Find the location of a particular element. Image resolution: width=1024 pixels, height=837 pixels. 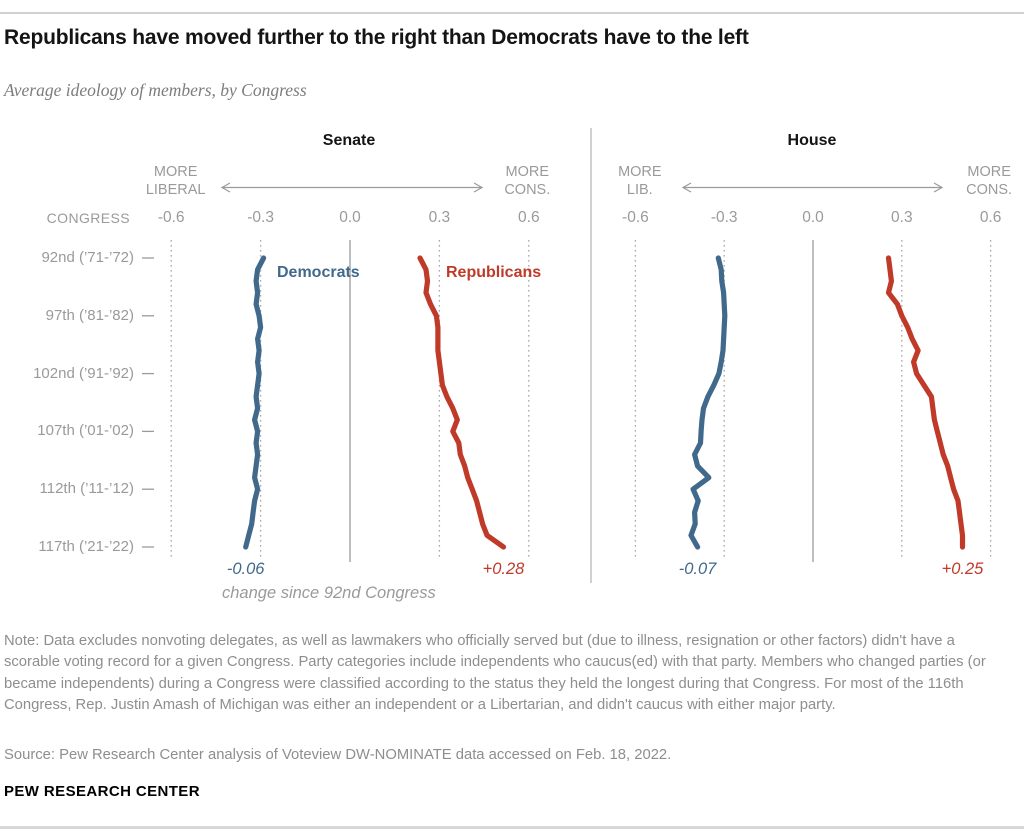

congress-axis-header: CONGRESS is located at coordinates (88, 218).